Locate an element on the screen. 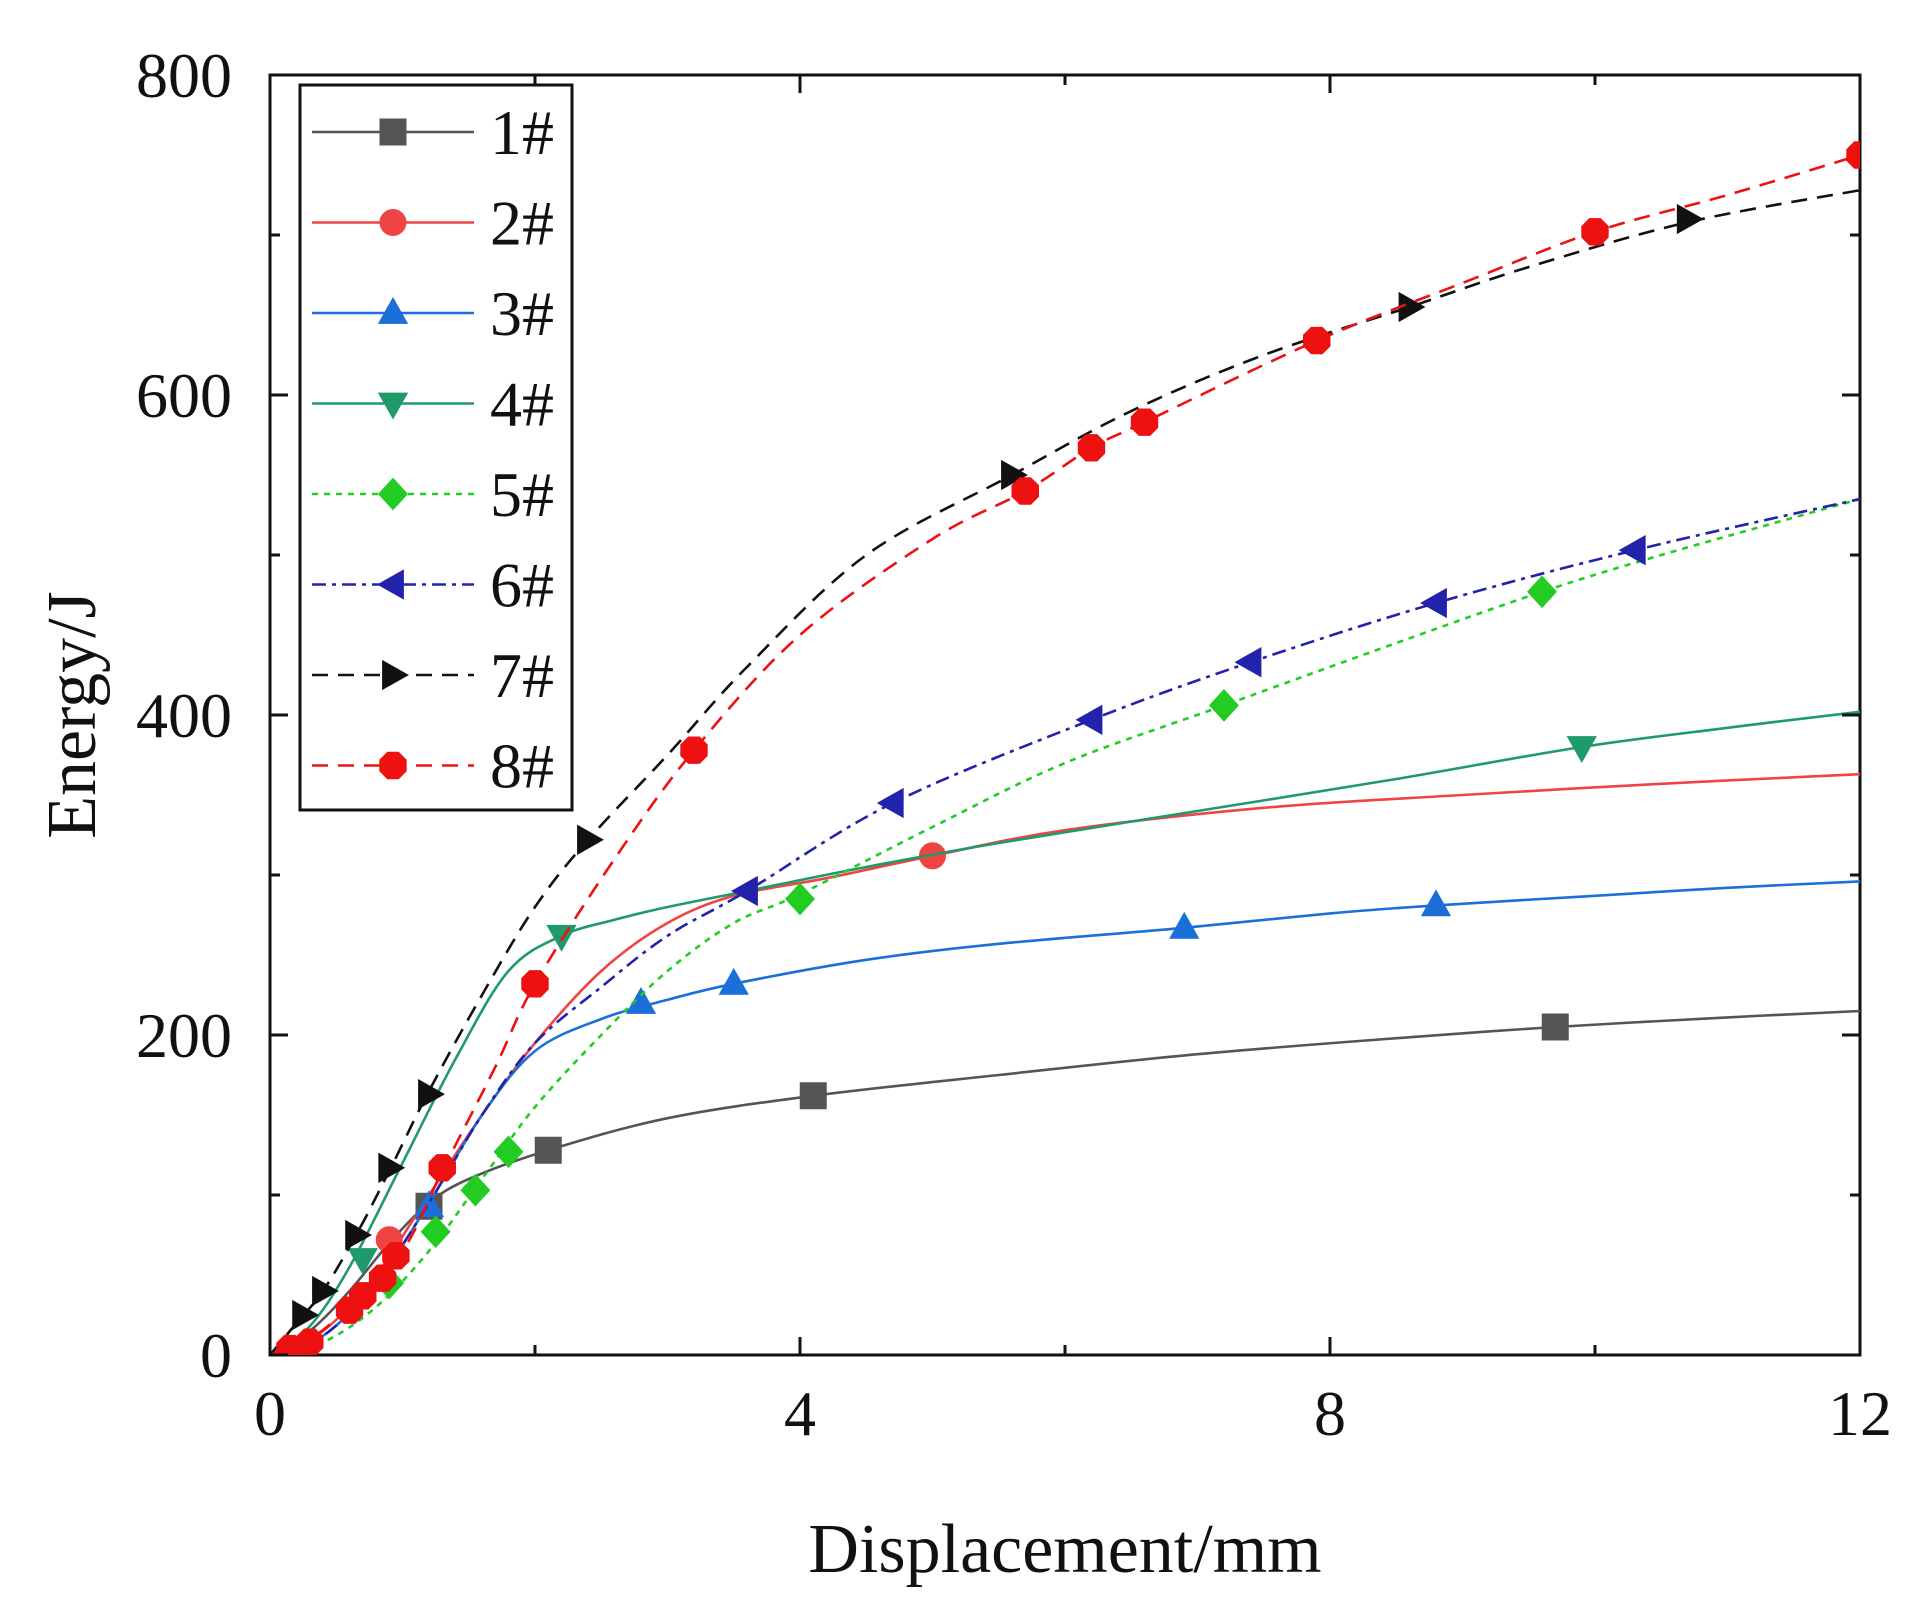 The width and height of the screenshot is (1920, 1624). legend-box is located at coordinates (436, 447).